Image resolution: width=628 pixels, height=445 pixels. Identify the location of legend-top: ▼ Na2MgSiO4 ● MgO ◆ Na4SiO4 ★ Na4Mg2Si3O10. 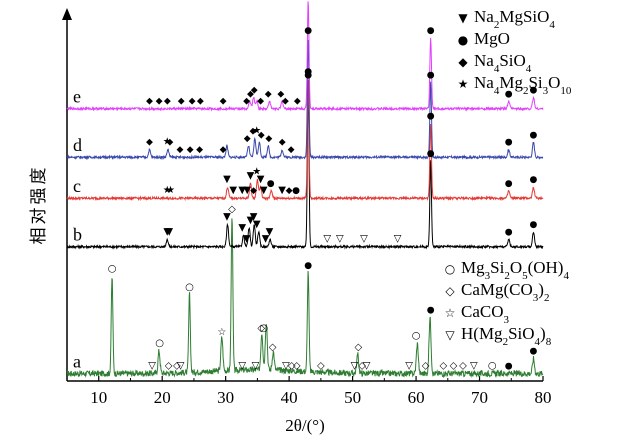
(515, 52).